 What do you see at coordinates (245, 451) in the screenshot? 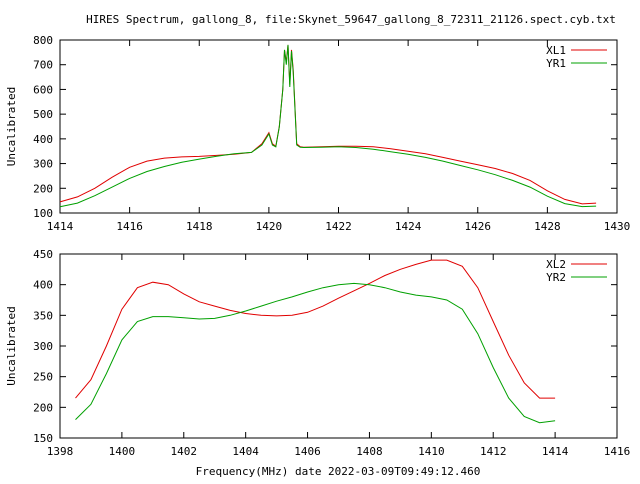
I see `x-tick-label: 1404` at bounding box center [245, 451].